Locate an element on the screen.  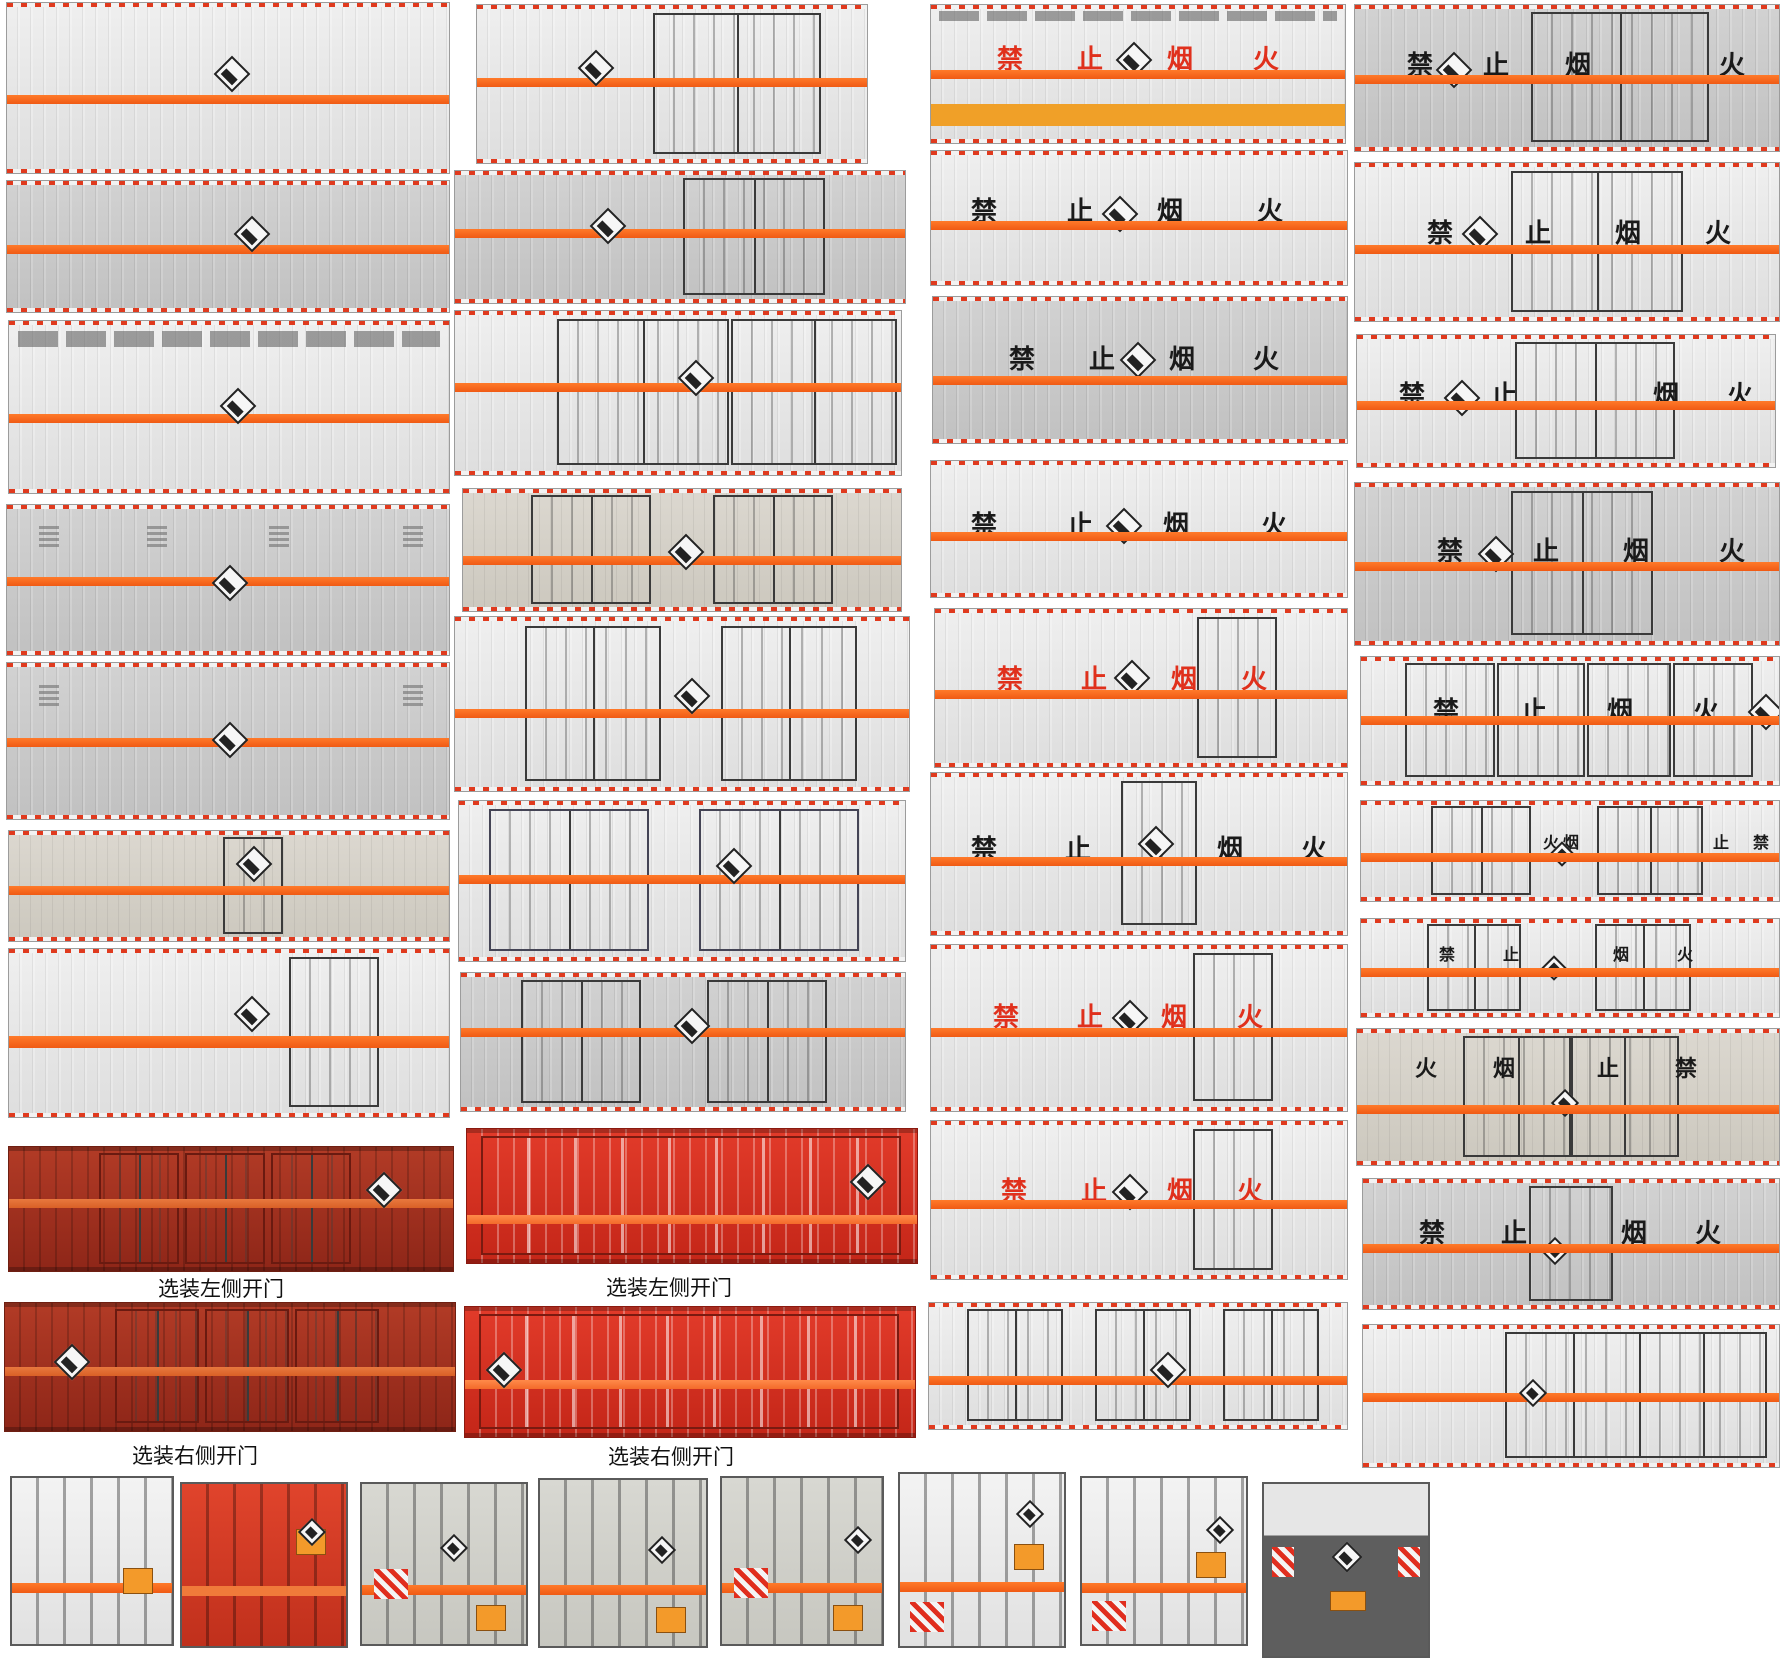
box-side-view-red is located at coordinates (231, 1209).